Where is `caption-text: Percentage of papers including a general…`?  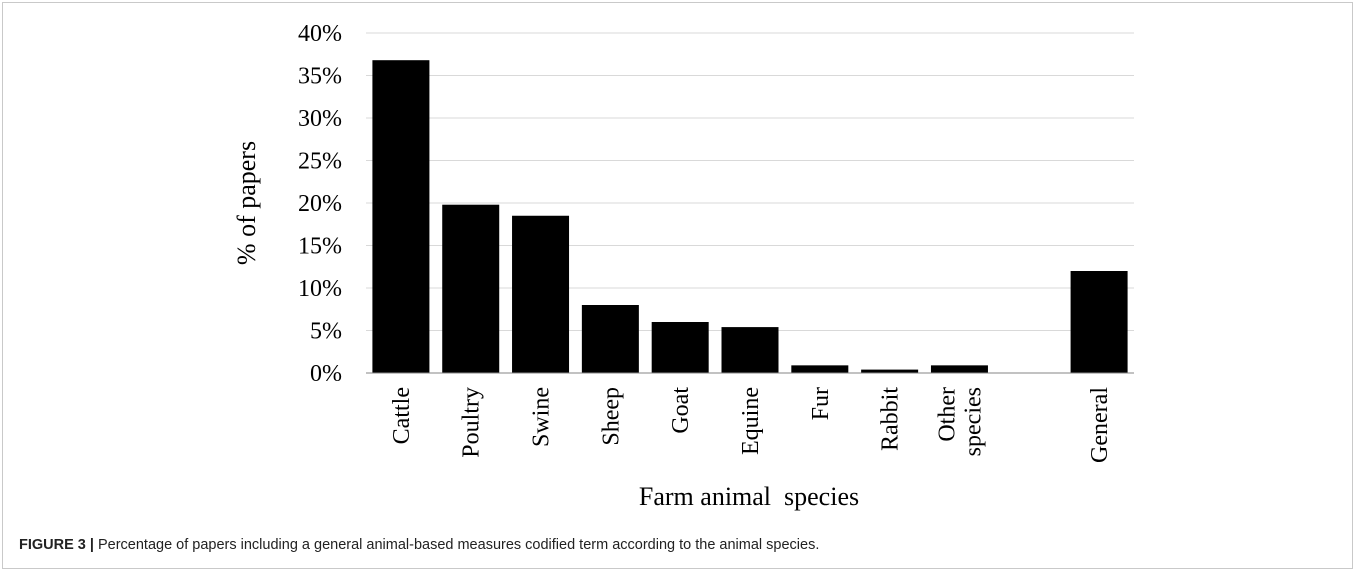 caption-text: Percentage of papers including a general… is located at coordinates (458, 545).